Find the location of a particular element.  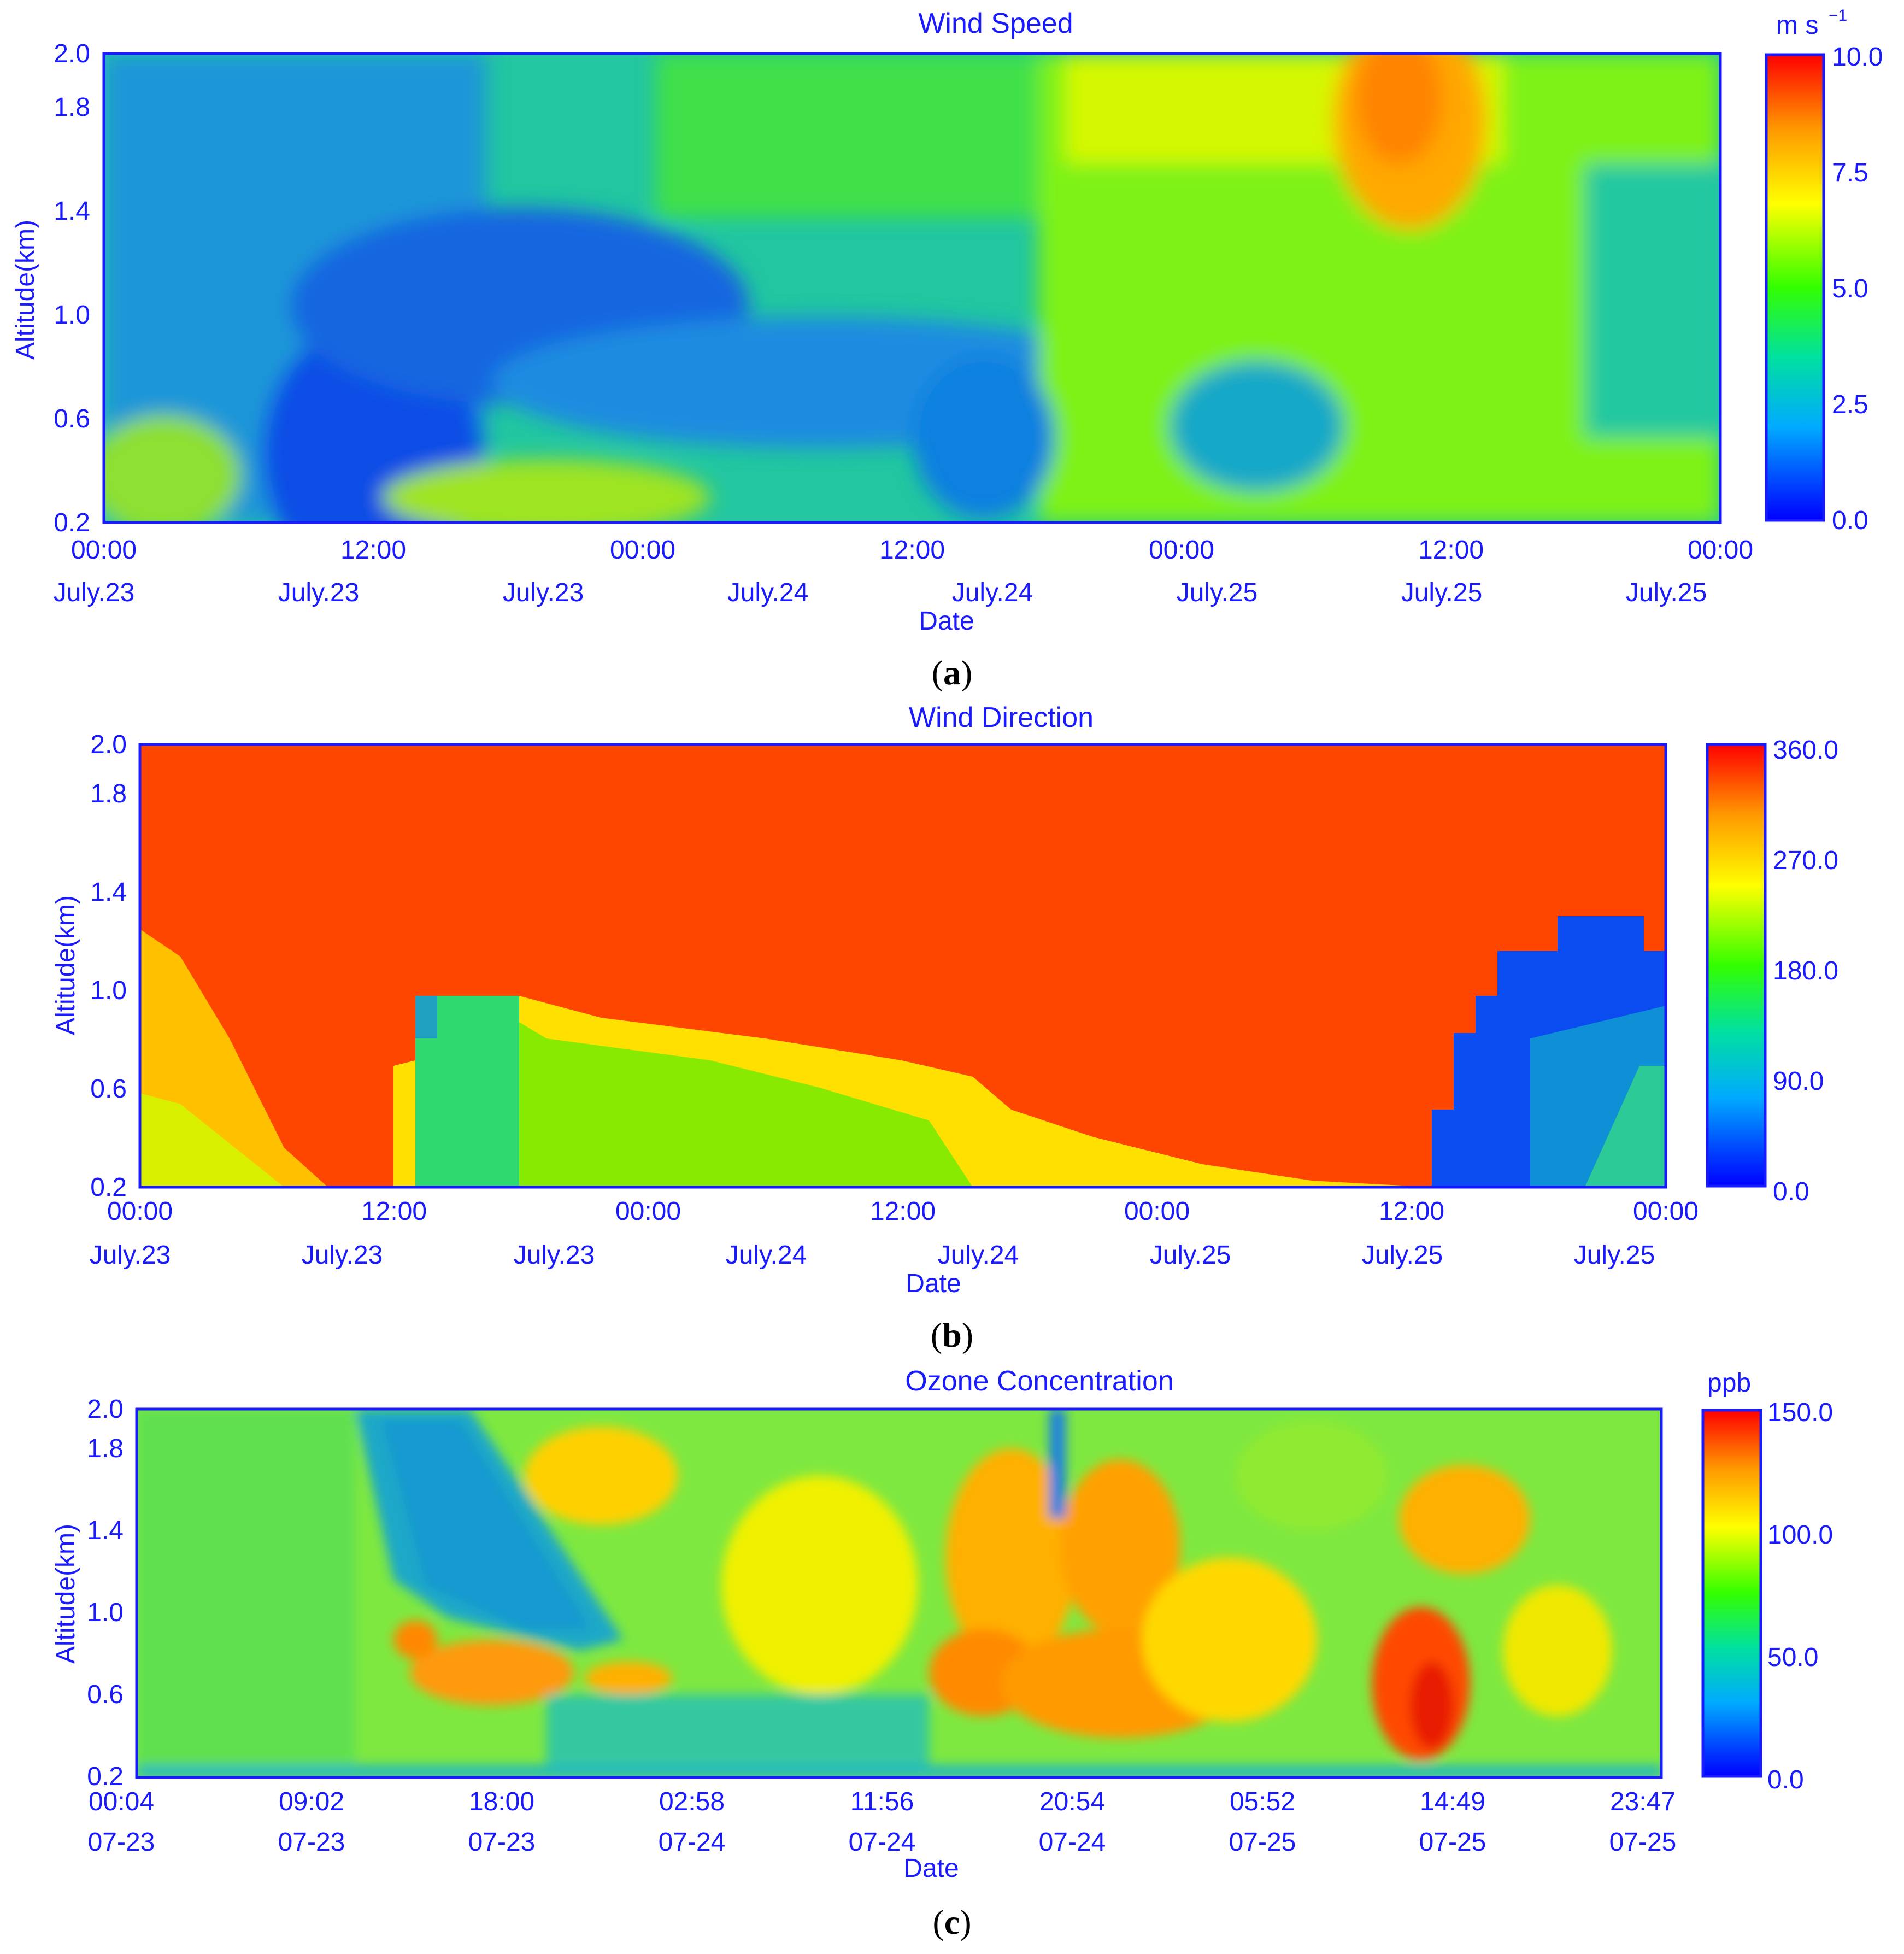

b-ytick-3: 1.4 is located at coordinates (108, 892).